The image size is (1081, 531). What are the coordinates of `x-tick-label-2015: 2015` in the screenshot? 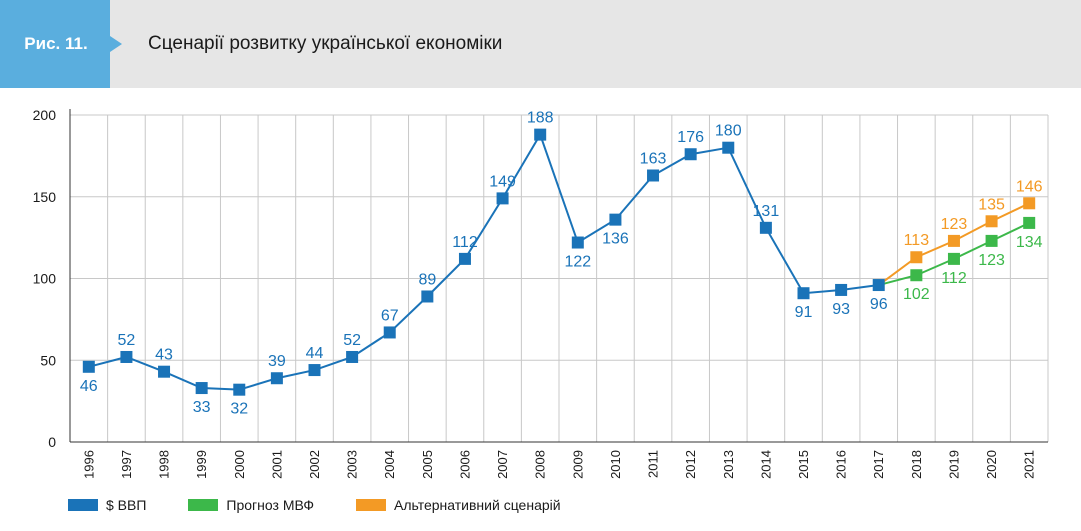 It's located at (803, 464).